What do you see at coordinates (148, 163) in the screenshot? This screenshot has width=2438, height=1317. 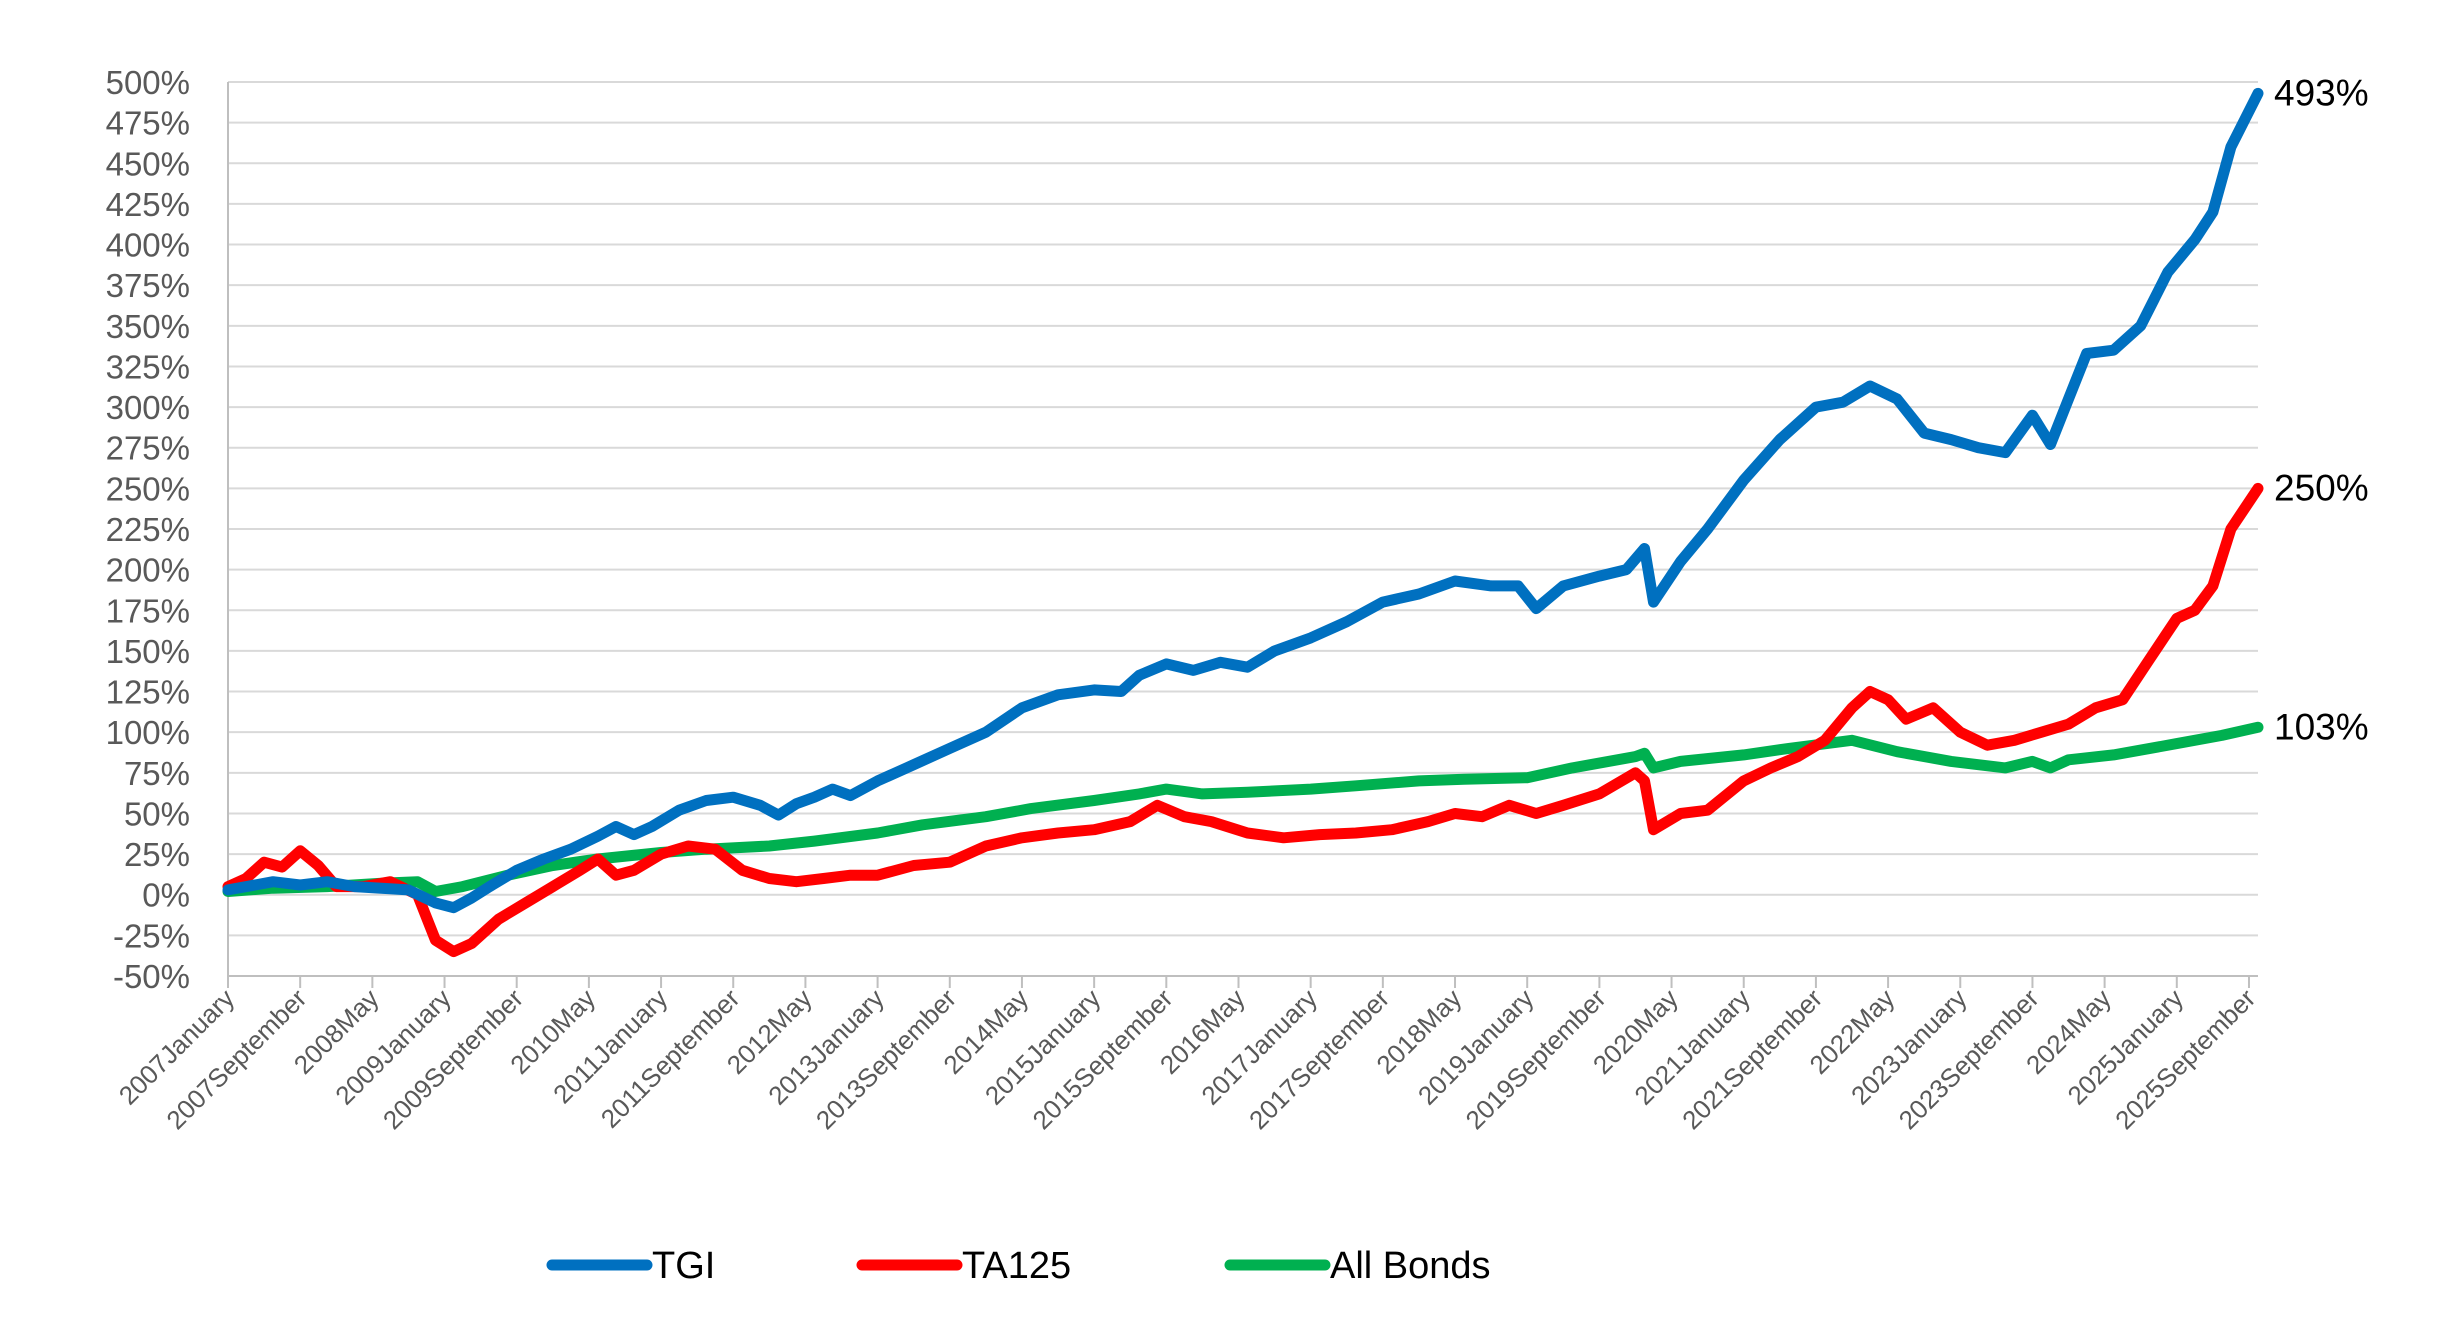 I see `y-tick-label: 450%` at bounding box center [148, 163].